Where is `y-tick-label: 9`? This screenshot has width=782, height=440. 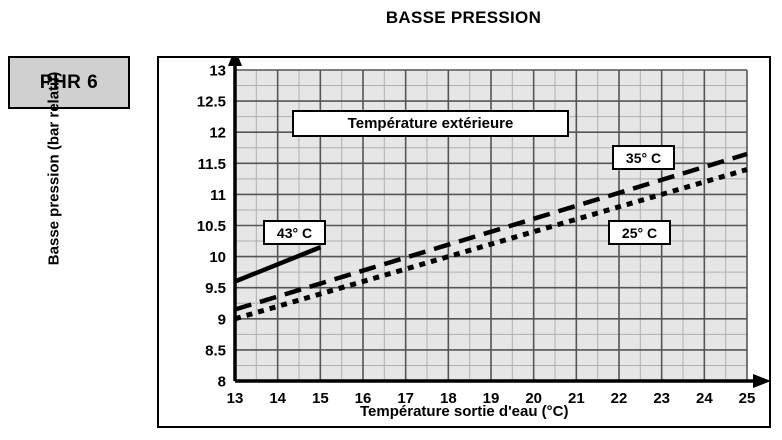
y-tick-label: 9 is located at coordinates (222, 319).